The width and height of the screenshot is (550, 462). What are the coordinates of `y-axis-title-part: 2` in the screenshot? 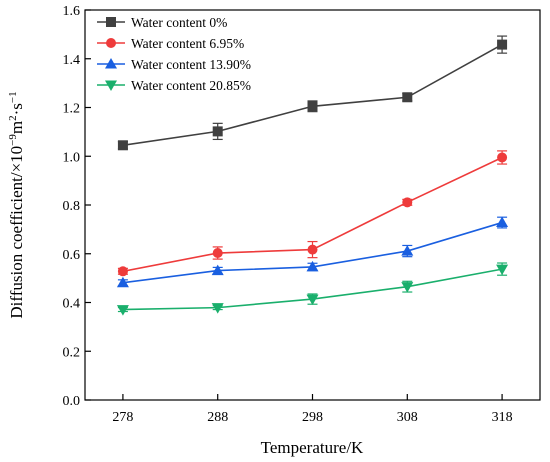 It's located at (13, 118).